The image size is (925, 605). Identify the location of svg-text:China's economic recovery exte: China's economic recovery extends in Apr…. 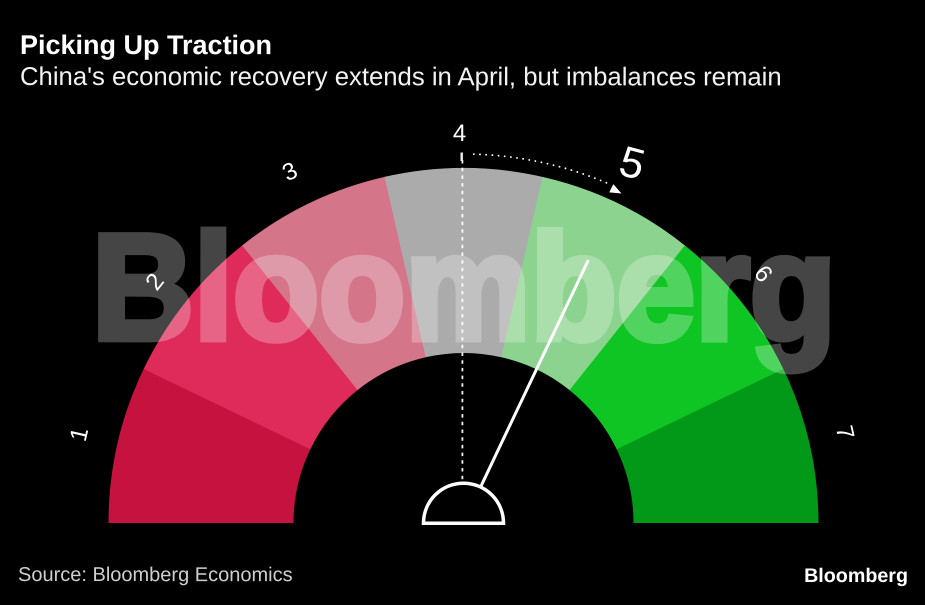
(401, 77).